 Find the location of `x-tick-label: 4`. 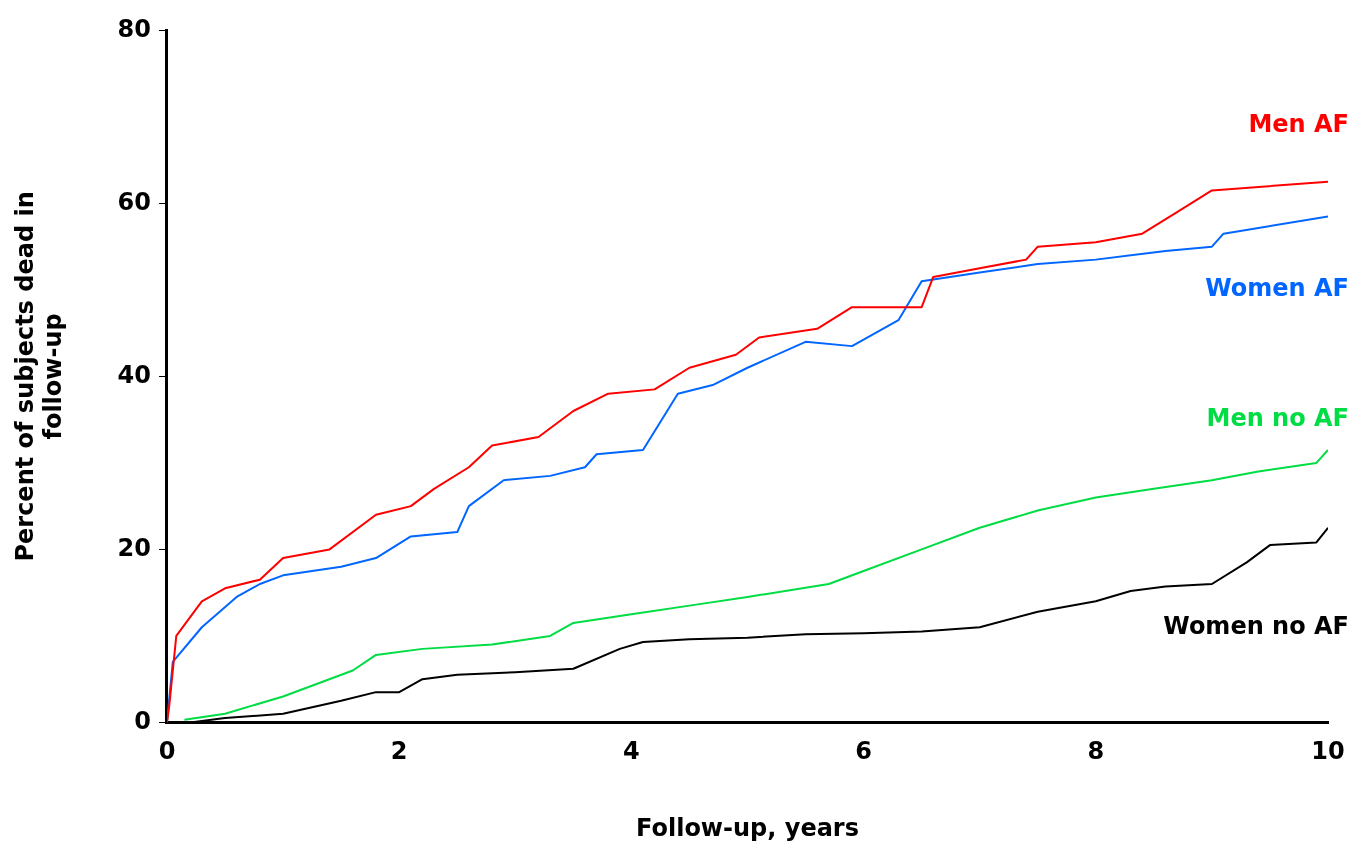

x-tick-label: 4 is located at coordinates (631, 751).